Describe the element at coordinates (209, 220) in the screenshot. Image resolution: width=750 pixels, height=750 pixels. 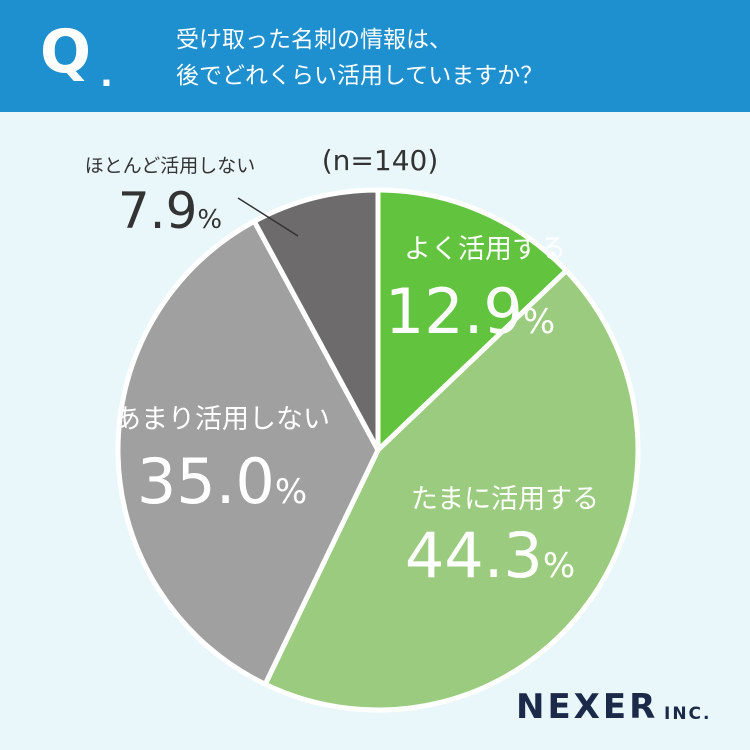
I see `slice-value-unit-rarely: %` at that location.